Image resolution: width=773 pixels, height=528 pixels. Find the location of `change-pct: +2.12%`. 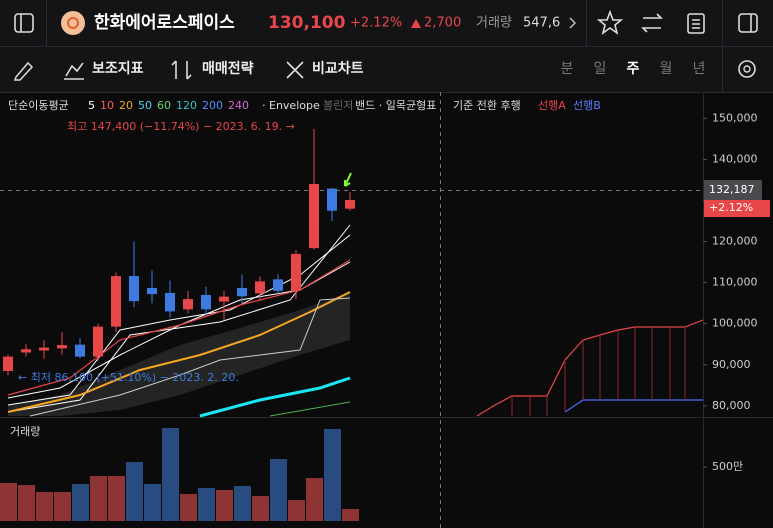

change-pct: +2.12% is located at coordinates (376, 23).